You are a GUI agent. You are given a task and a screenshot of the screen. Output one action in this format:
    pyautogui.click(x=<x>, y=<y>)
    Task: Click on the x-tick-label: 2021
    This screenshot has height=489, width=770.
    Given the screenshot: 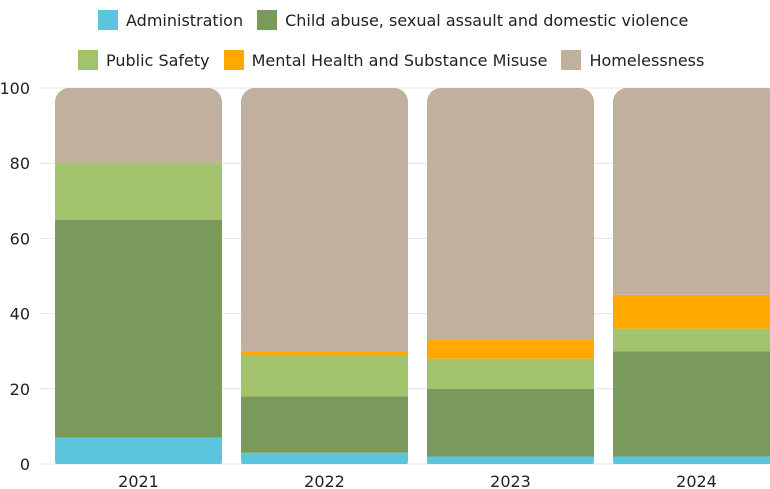 What is the action you would take?
    pyautogui.click(x=138, y=480)
    